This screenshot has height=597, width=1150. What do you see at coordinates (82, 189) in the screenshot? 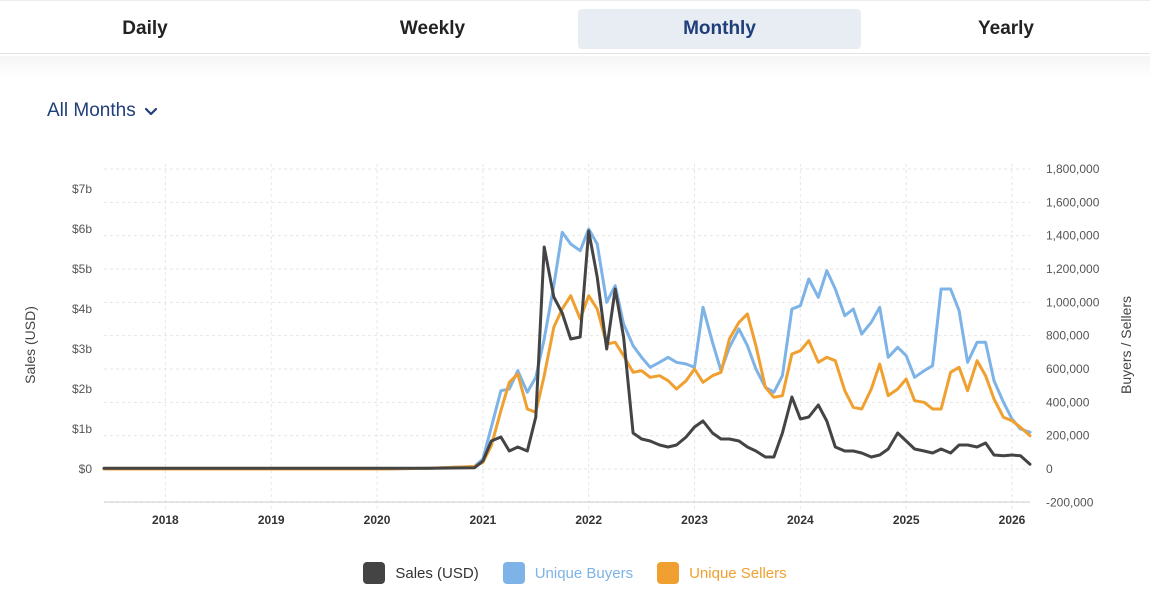
I see `left-tick-label: $7b` at bounding box center [82, 189].